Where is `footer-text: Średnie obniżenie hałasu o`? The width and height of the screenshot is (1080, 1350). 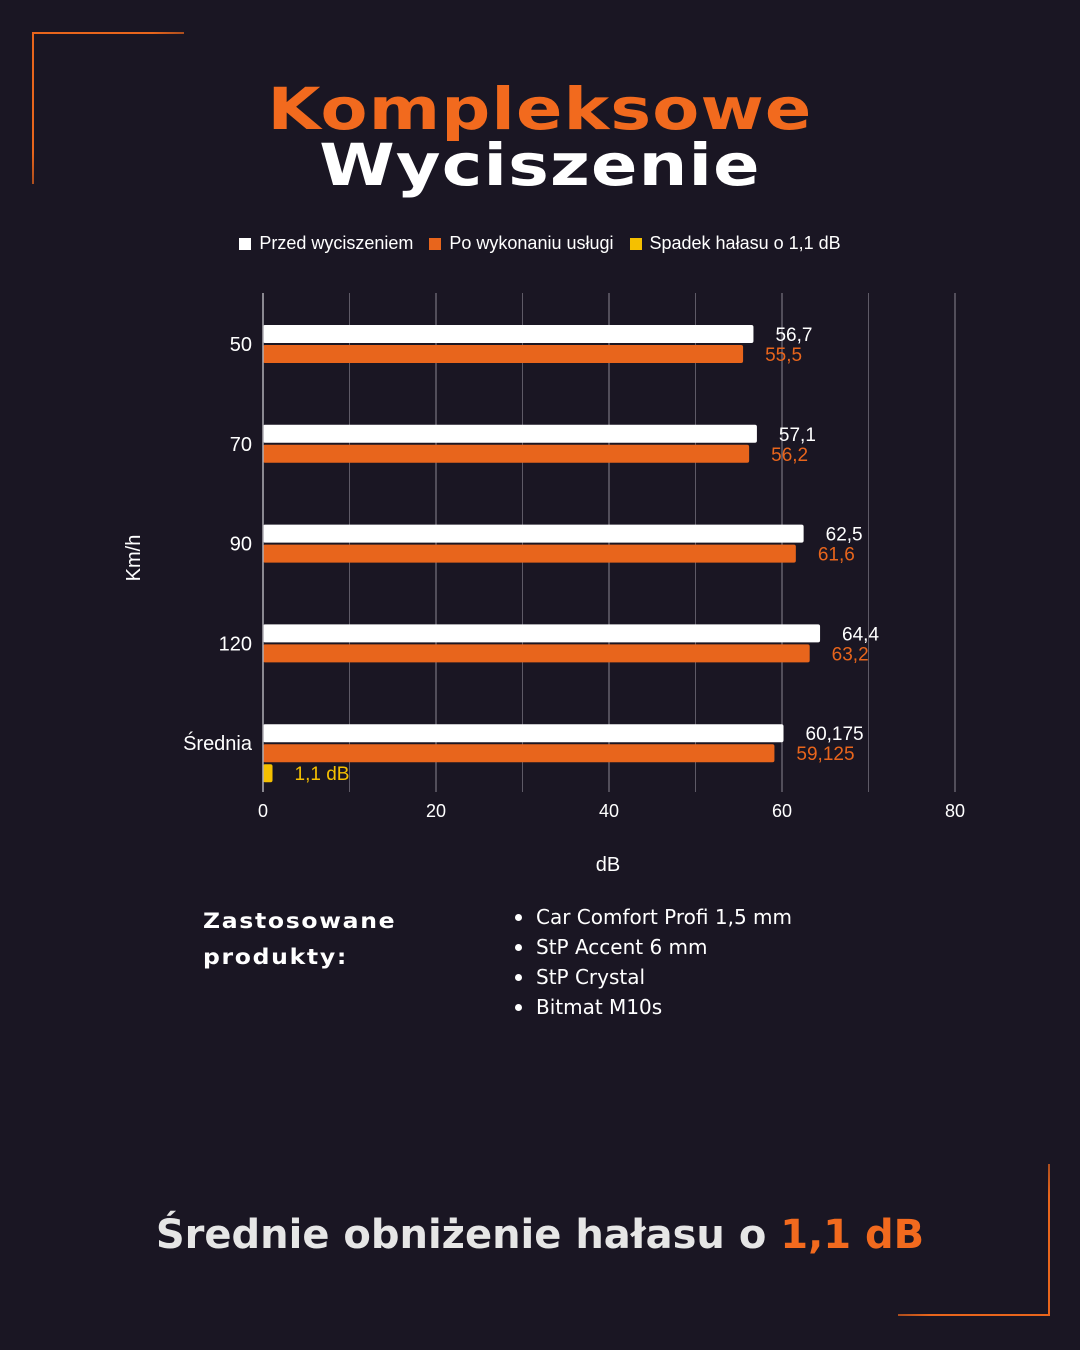 footer-text: Średnie obniżenie hałasu o is located at coordinates (468, 1235).